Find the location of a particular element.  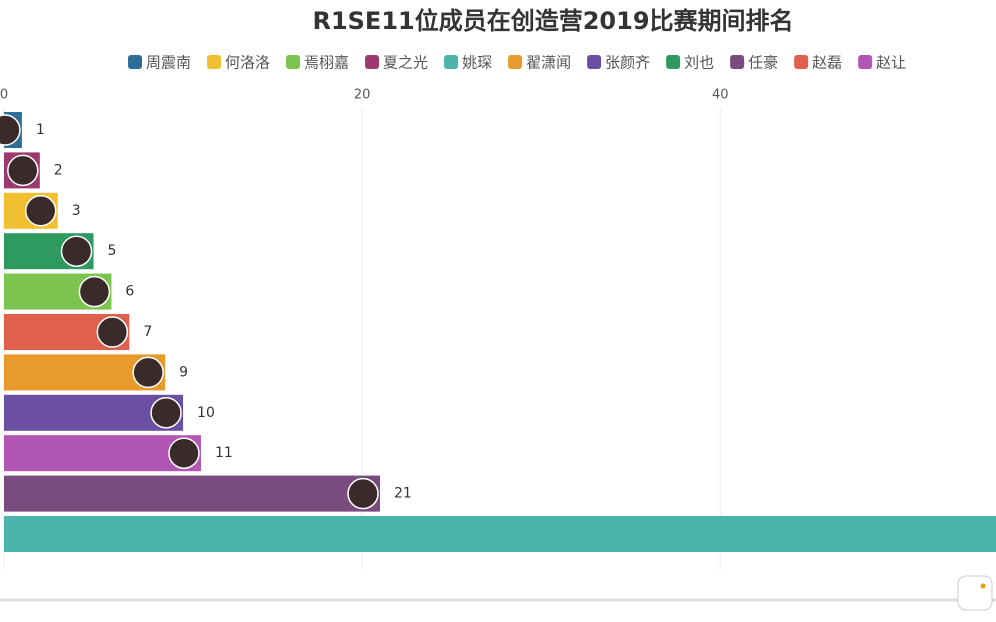

legend-label: 何洛洛 is located at coordinates (247, 63).